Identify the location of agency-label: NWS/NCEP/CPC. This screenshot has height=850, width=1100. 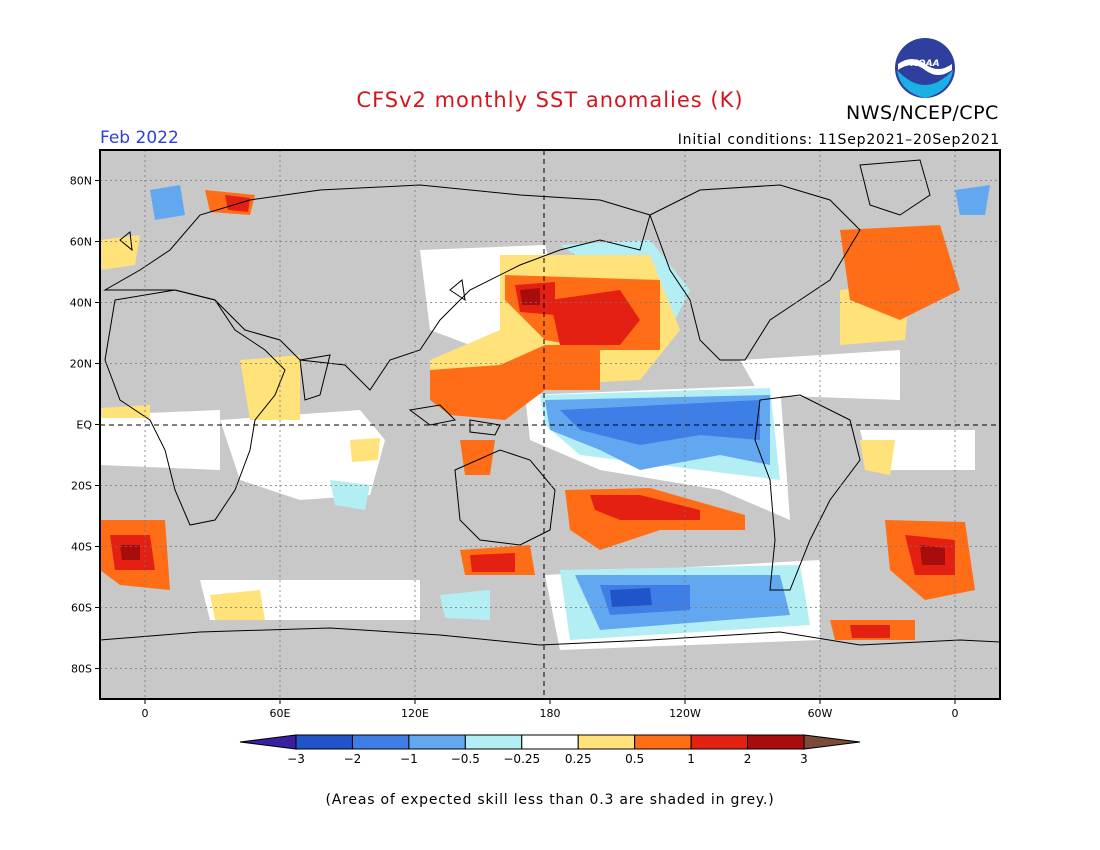
(922, 113).